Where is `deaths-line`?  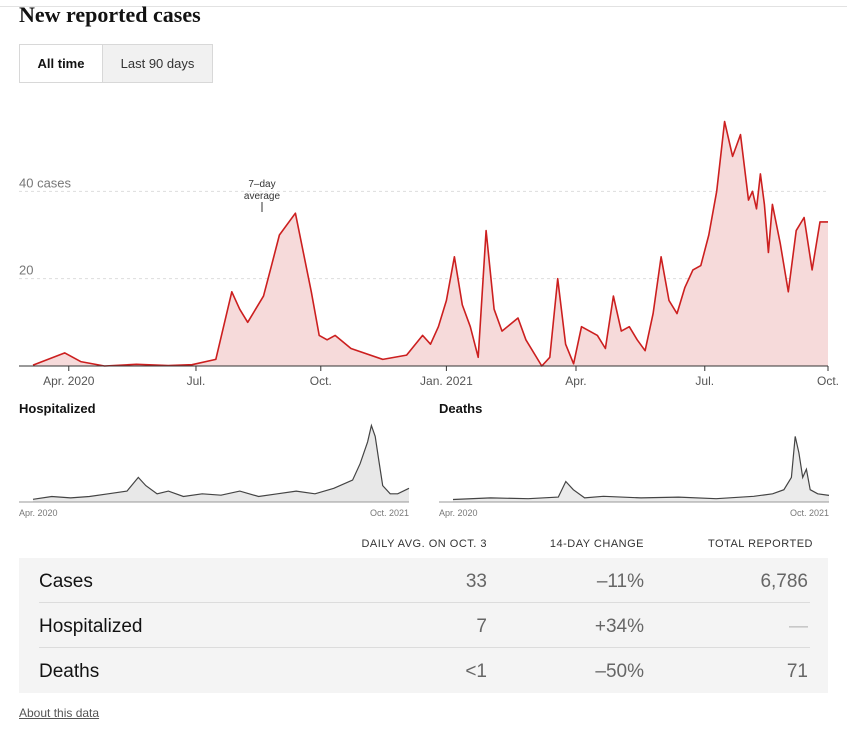 deaths-line is located at coordinates (641, 468).